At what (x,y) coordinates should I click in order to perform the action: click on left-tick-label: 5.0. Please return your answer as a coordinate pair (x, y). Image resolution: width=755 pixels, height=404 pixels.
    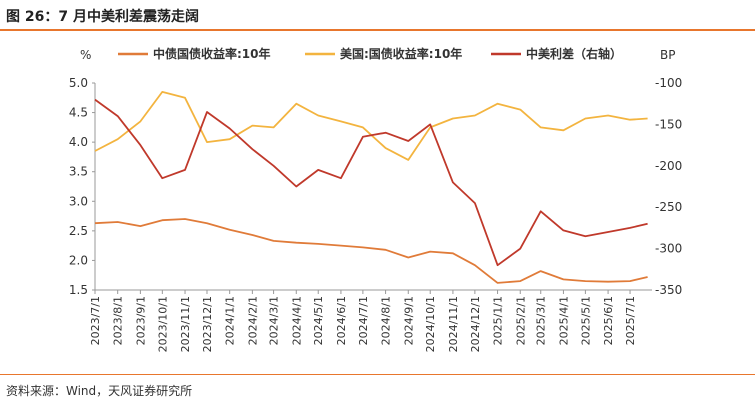
    Looking at the image, I should click on (78, 83).